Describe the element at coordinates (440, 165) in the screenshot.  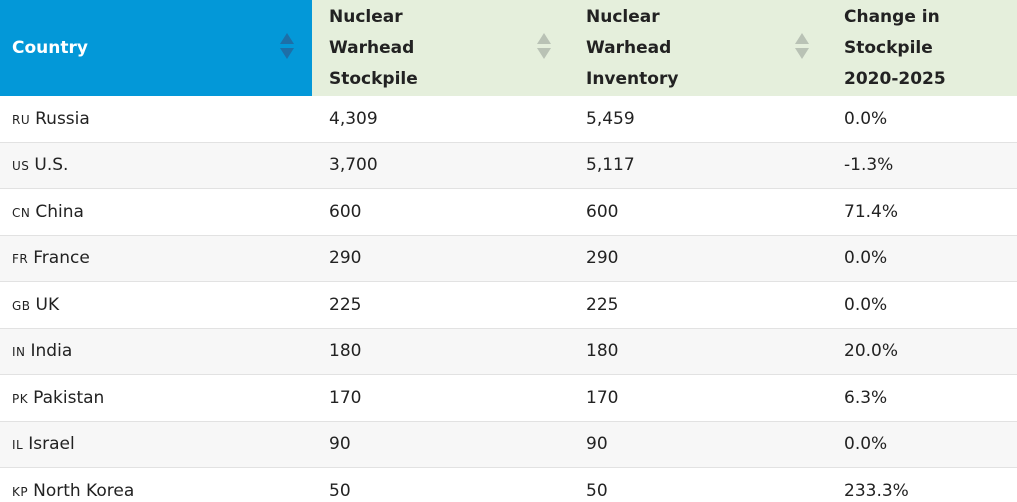
I see `table-cell: 3,700` at that location.